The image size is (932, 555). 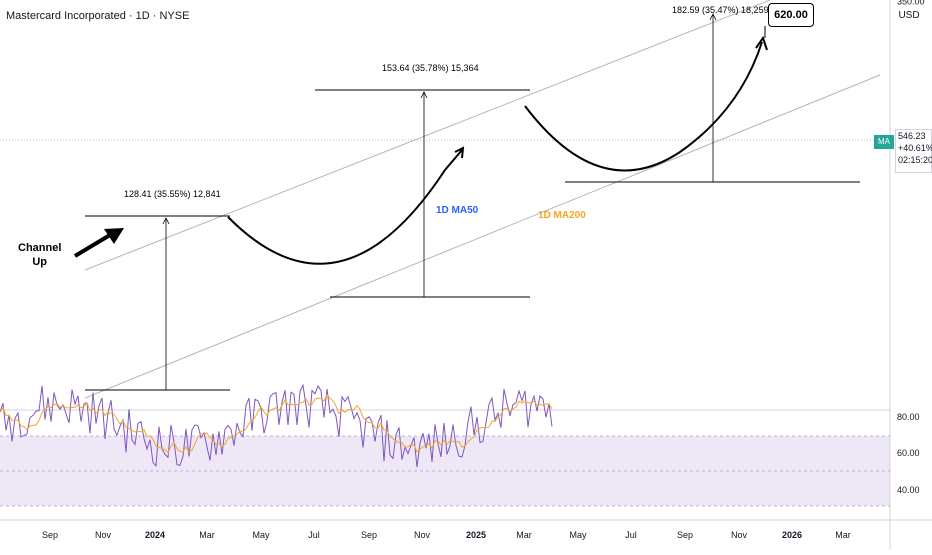 What do you see at coordinates (791, 15) in the screenshot?
I see `target-label: 620.00` at bounding box center [791, 15].